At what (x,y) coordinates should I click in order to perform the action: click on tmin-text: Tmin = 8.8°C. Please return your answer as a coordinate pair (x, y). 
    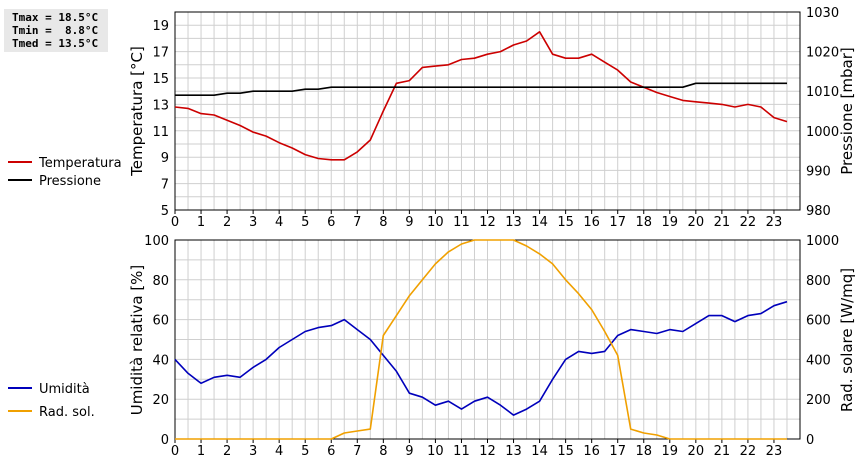
    Looking at the image, I should click on (55, 30).